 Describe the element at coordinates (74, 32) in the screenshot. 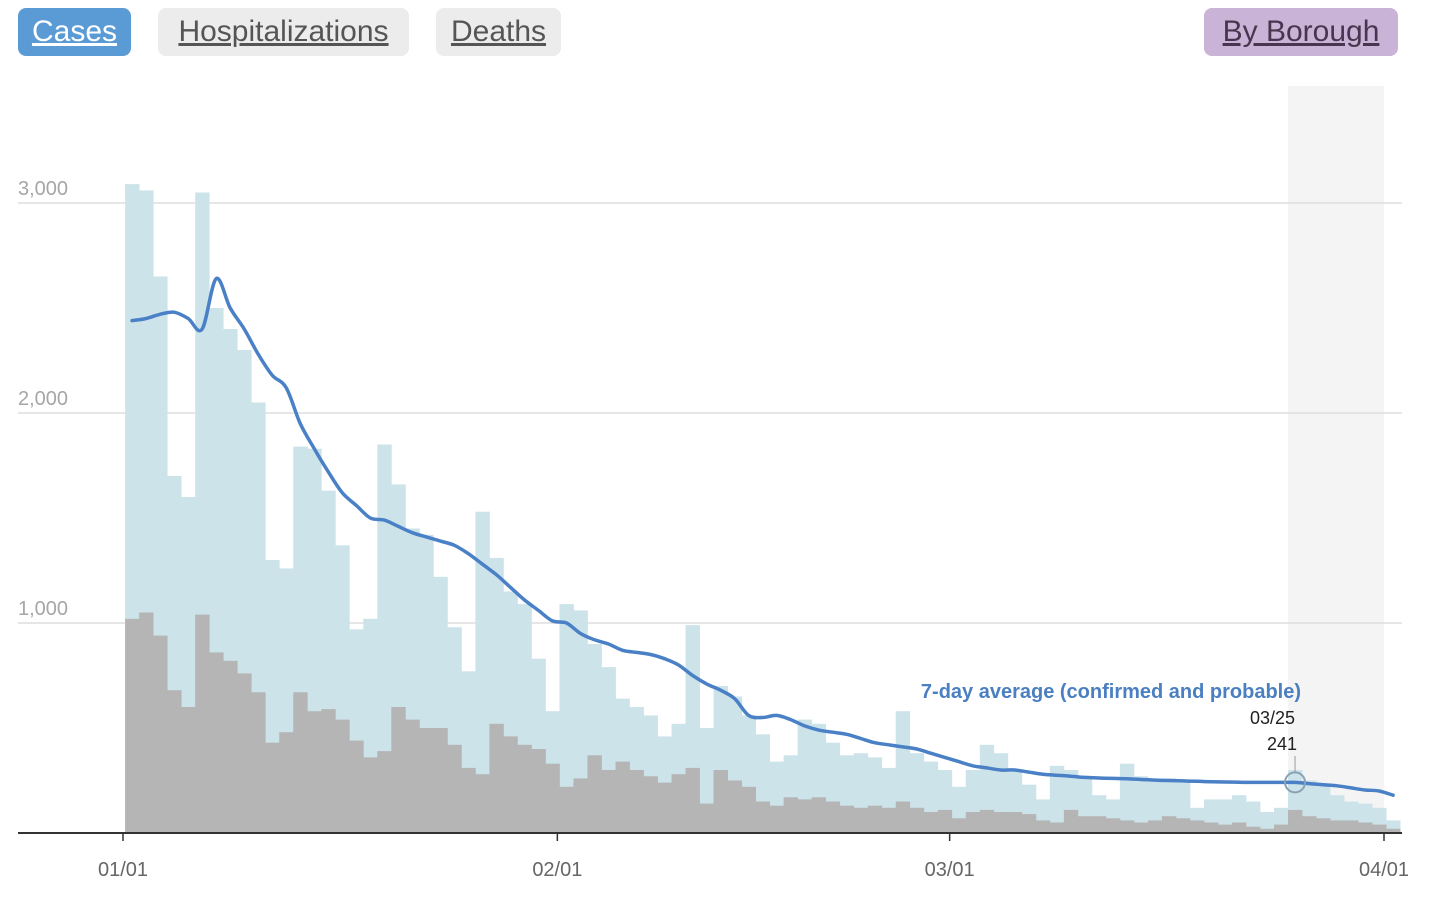

I see `tab-cases: Cases` at that location.